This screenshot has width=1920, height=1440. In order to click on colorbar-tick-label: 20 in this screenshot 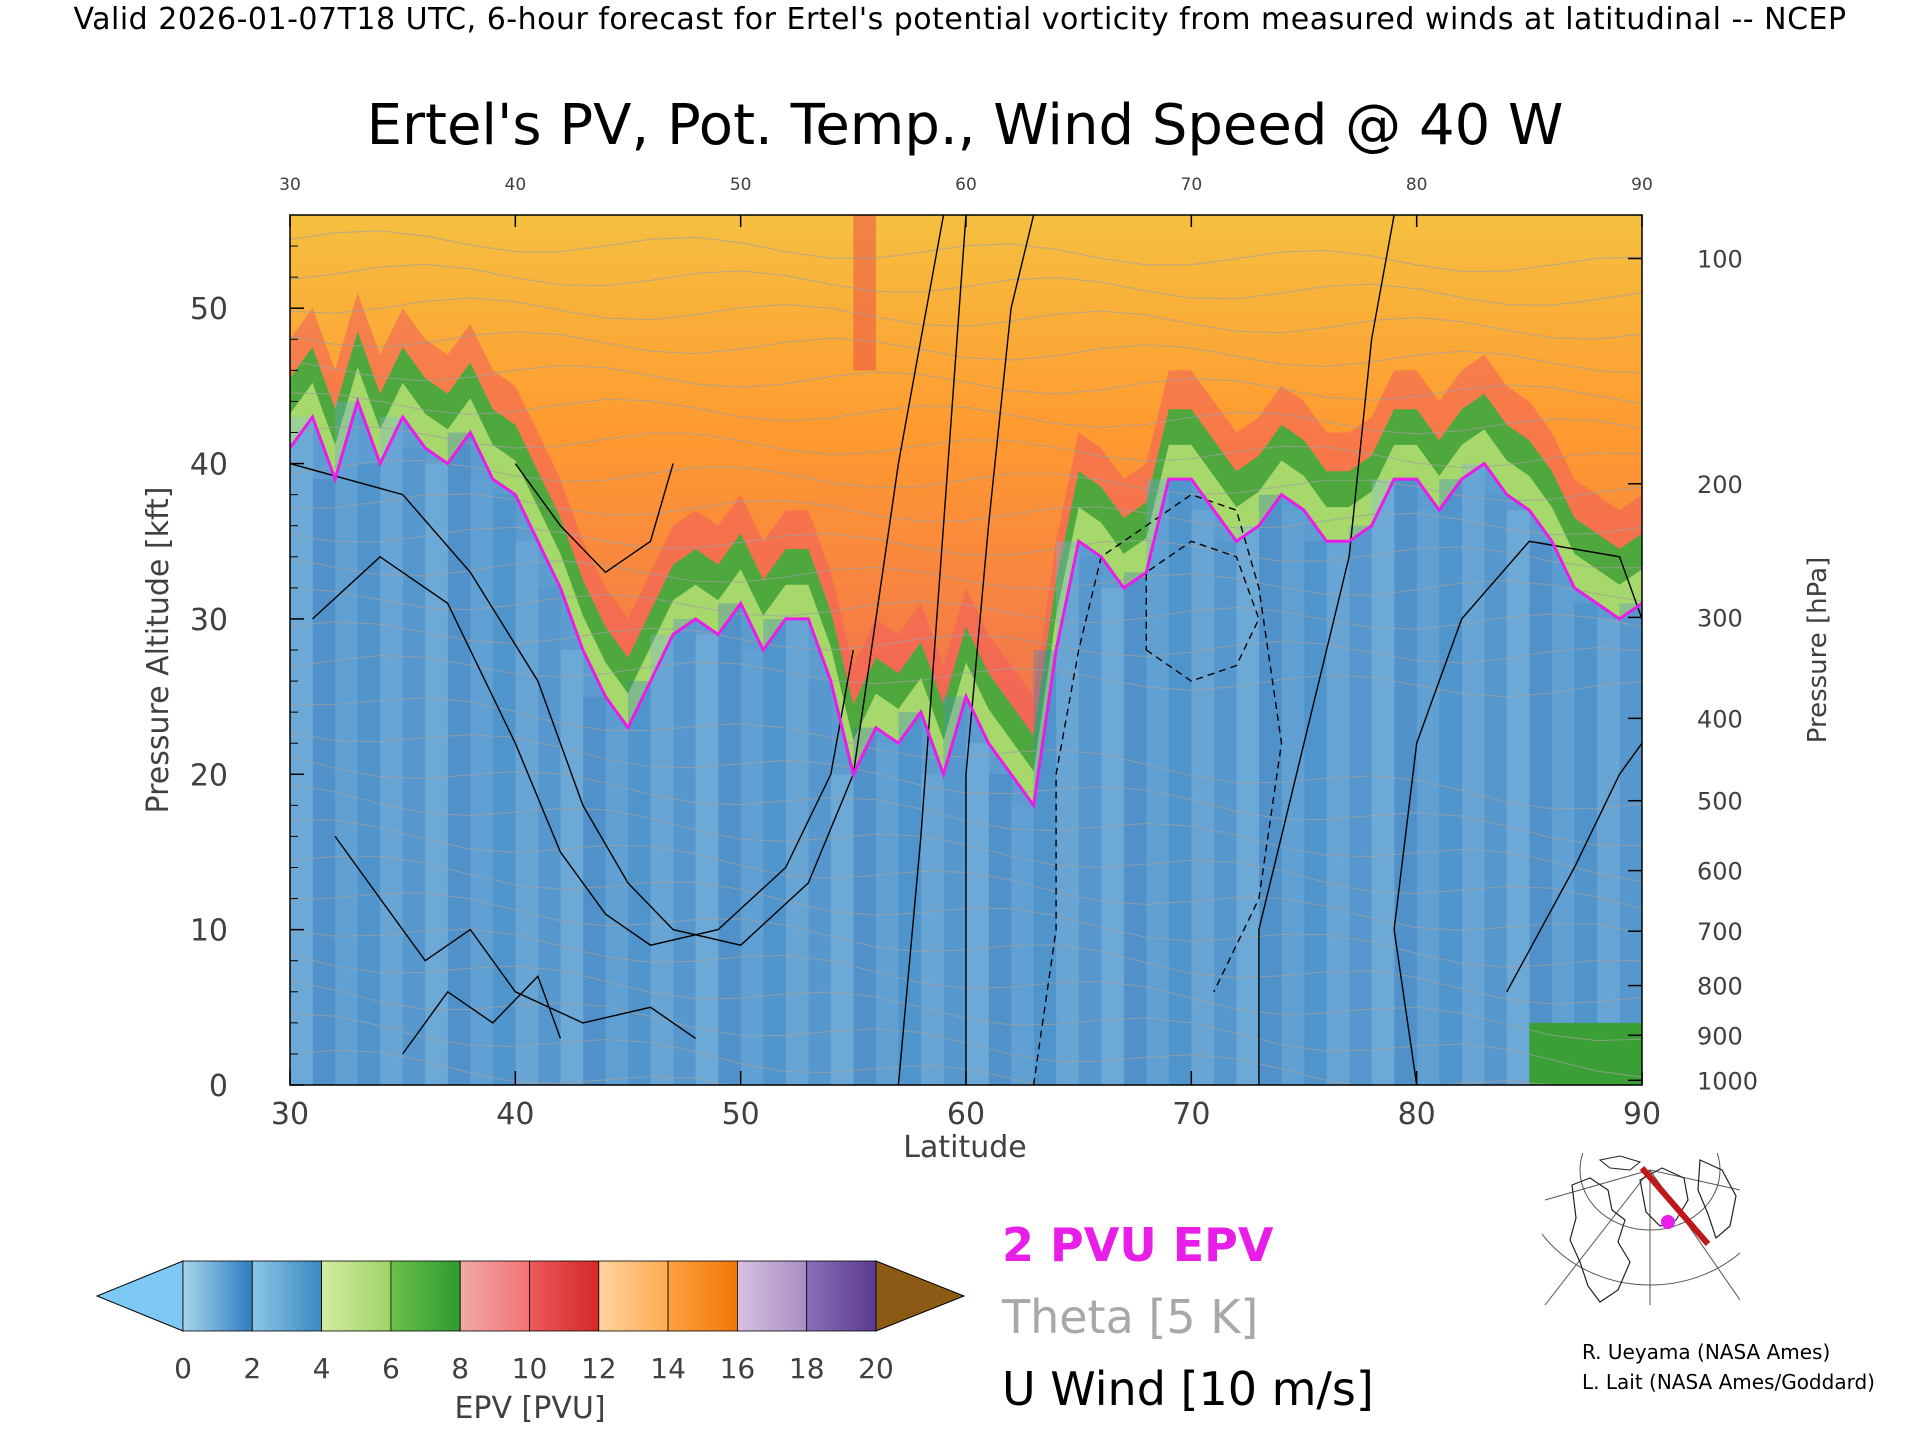, I will do `click(876, 1368)`.